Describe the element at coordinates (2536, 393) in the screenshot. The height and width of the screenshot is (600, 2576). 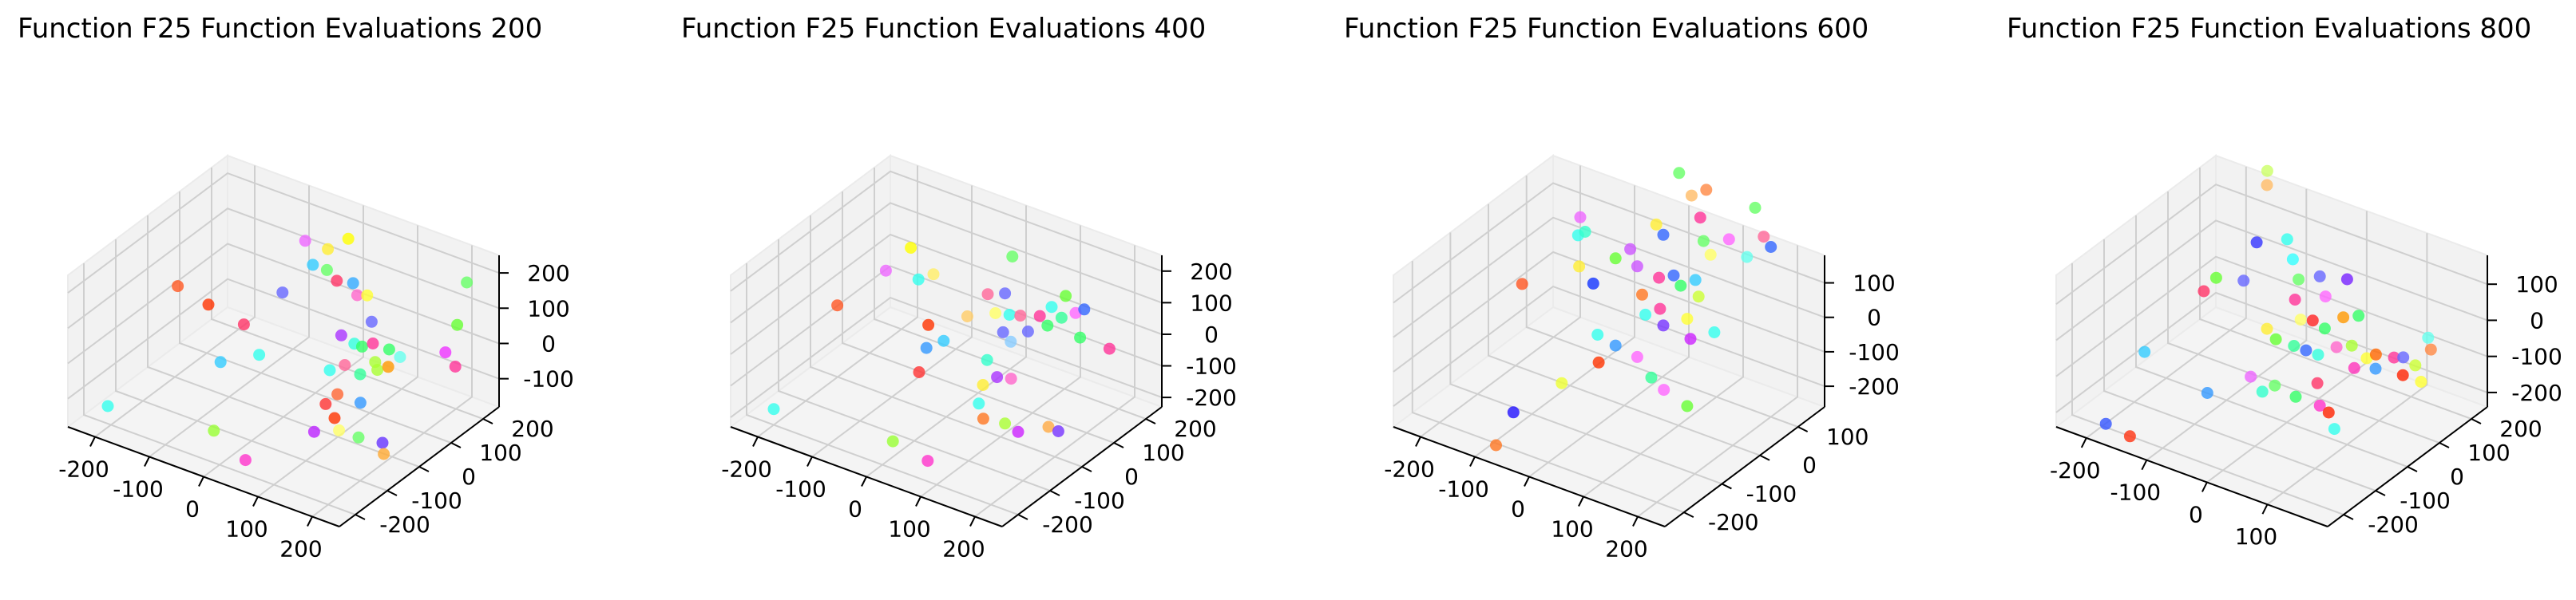
I see `z-tick-label: -200` at that location.